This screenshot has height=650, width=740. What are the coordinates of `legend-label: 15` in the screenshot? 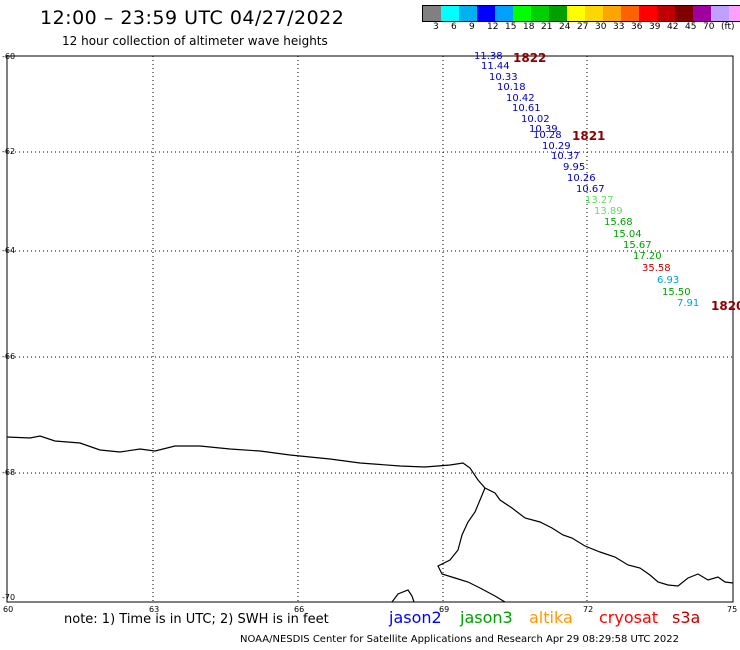 It's located at (511, 27).